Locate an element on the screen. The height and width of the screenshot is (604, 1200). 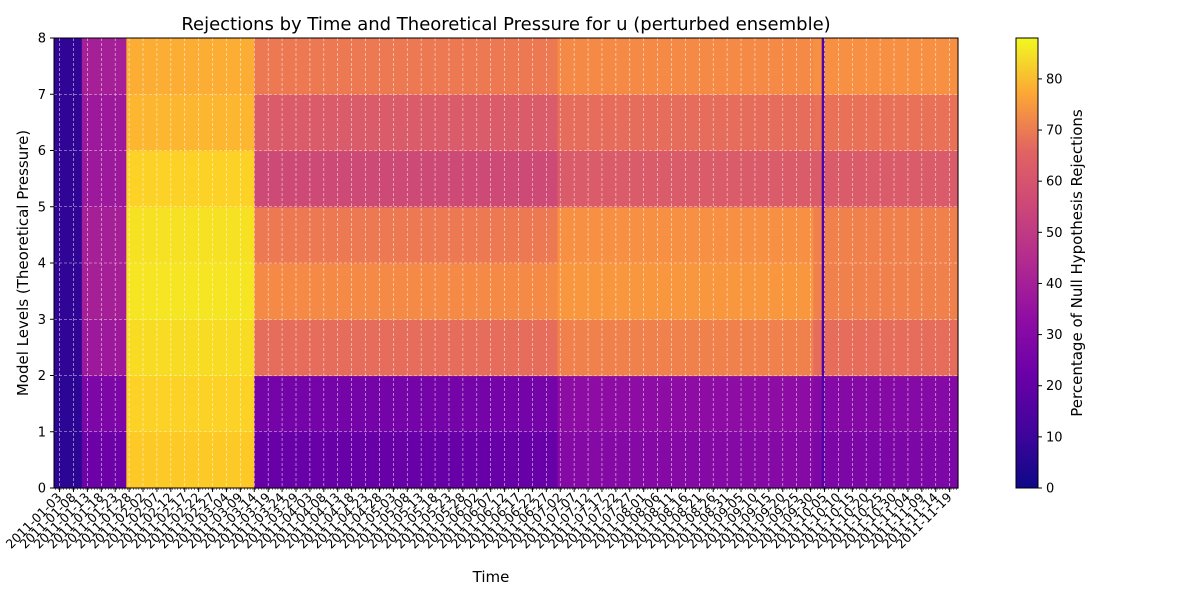
heatmap-cell-level0-seg5 is located at coordinates (886, 460).